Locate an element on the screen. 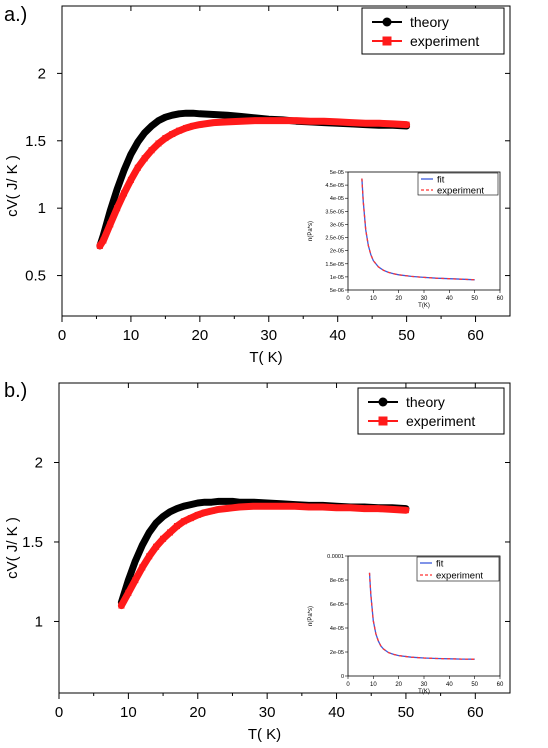 The image size is (548, 748). inset-y-tick-label: 6e-05 is located at coordinates (337, 605).